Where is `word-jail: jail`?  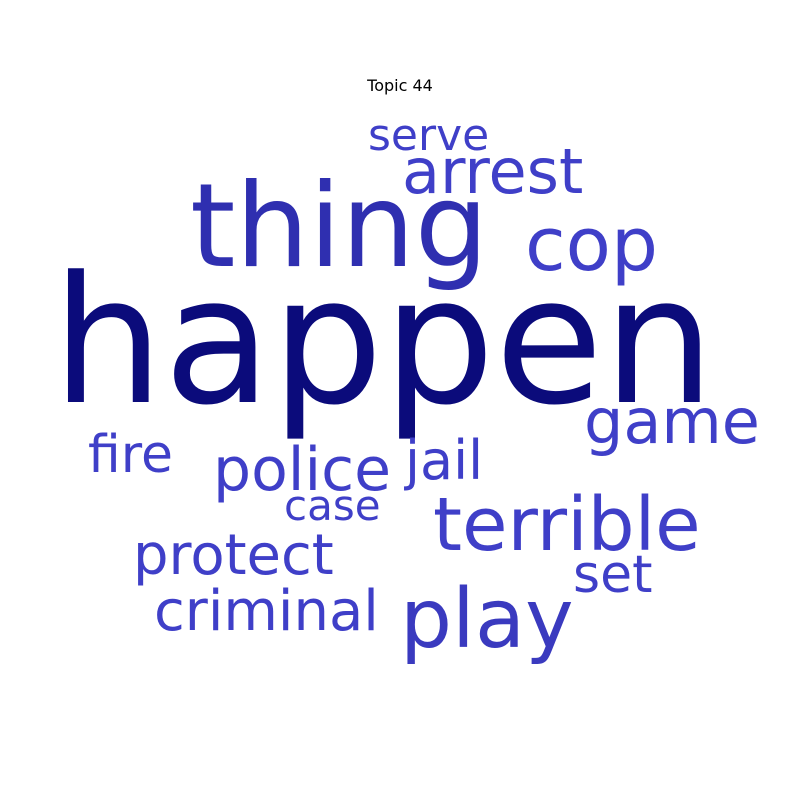
word-jail: jail is located at coordinates (443, 460).